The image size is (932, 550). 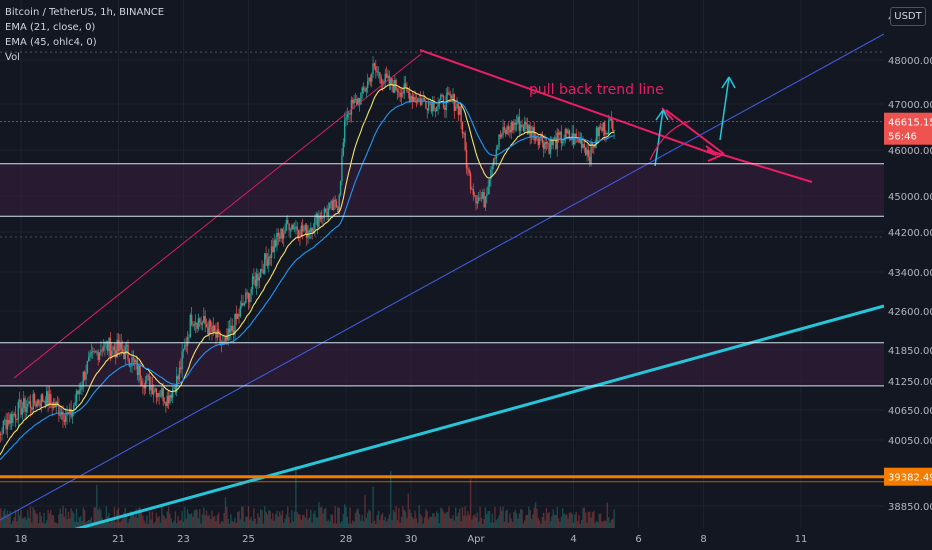 I want to click on symbol-title: Bitcoin / TetherUS, 1h, BINANCE, so click(x=85, y=12).